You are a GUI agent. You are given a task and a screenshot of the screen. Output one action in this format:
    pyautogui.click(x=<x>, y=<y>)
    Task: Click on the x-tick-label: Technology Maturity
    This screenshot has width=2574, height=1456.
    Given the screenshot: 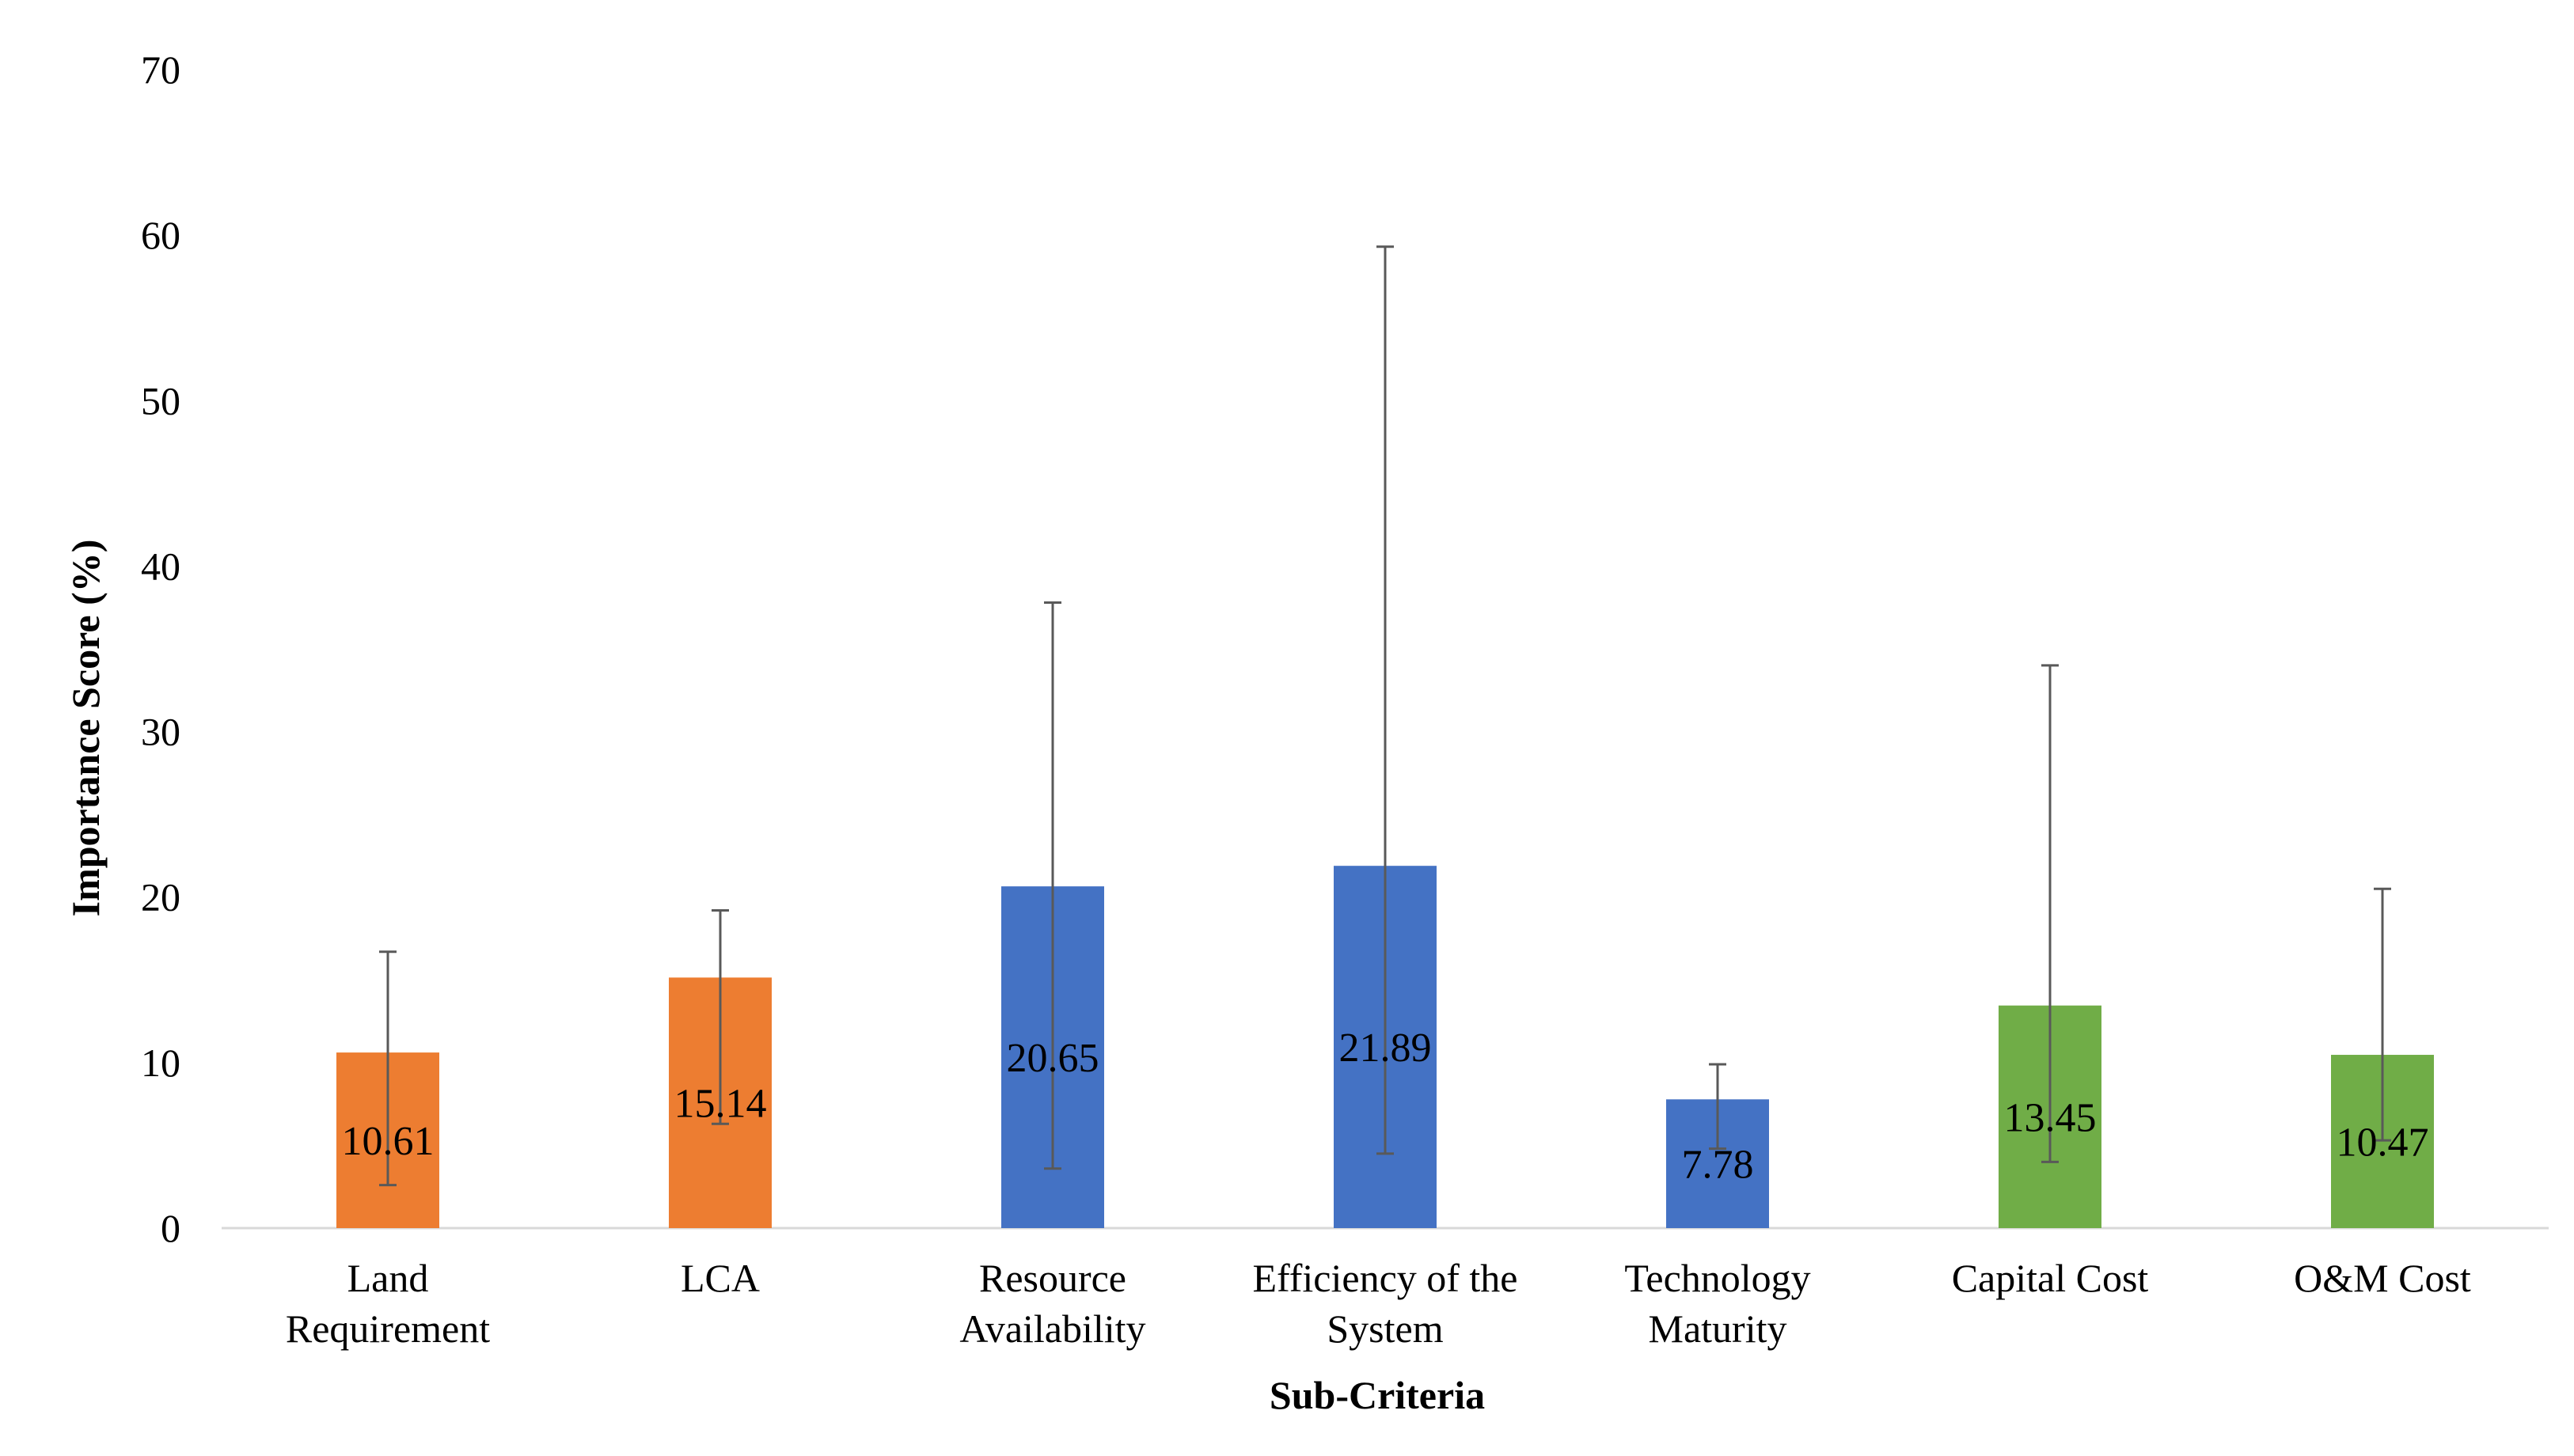 What is the action you would take?
    pyautogui.click(x=1717, y=1303)
    